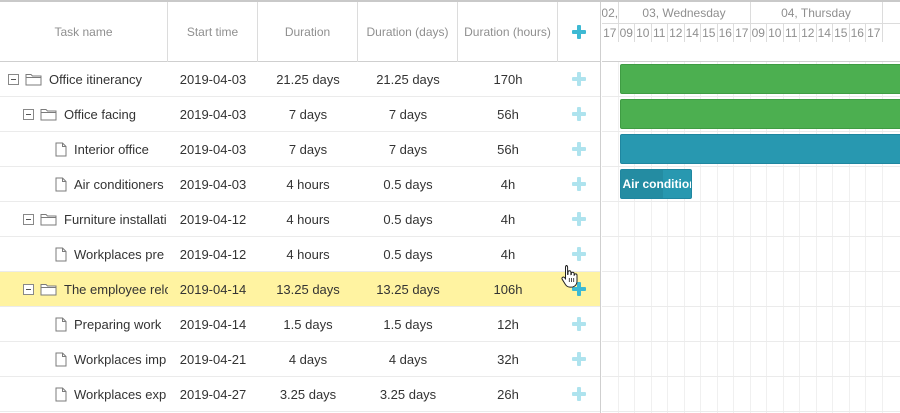 This screenshot has height=413, width=900. Describe the element at coordinates (408, 324) in the screenshot. I see `duration-days-cell: 1.5 days` at that location.